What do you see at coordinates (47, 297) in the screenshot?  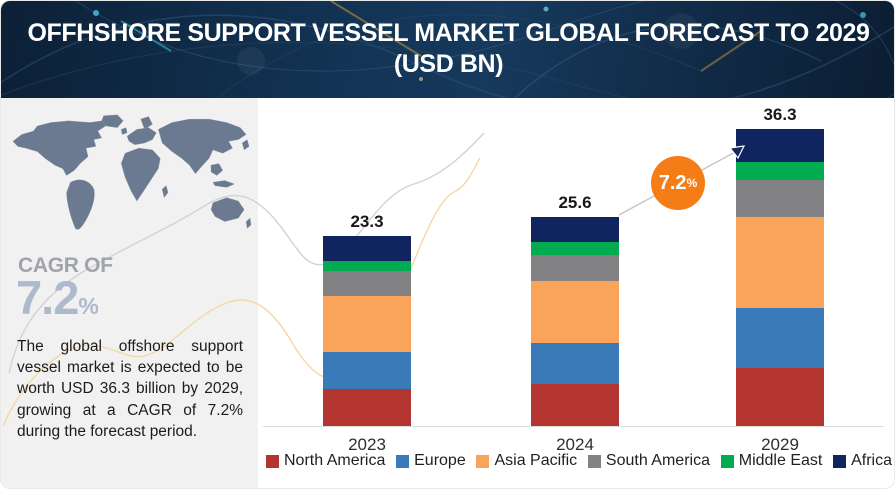 I see `cagr-number: 7.2` at bounding box center [47, 297].